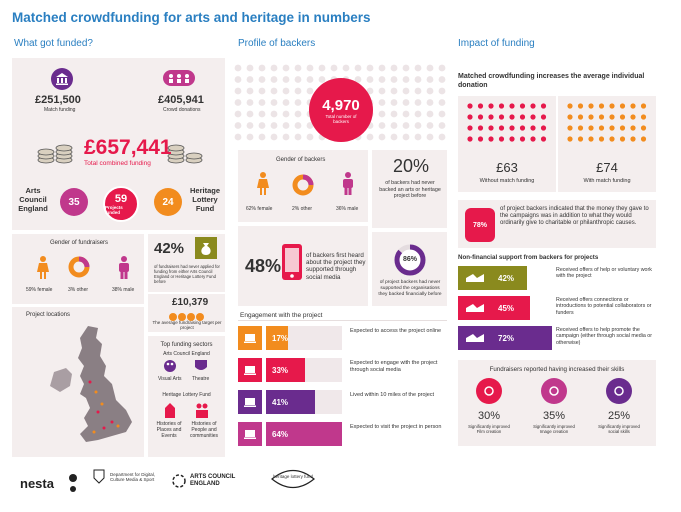  What do you see at coordinates (170, 412) in the screenshot?
I see `histories-places-icon` at bounding box center [170, 412].